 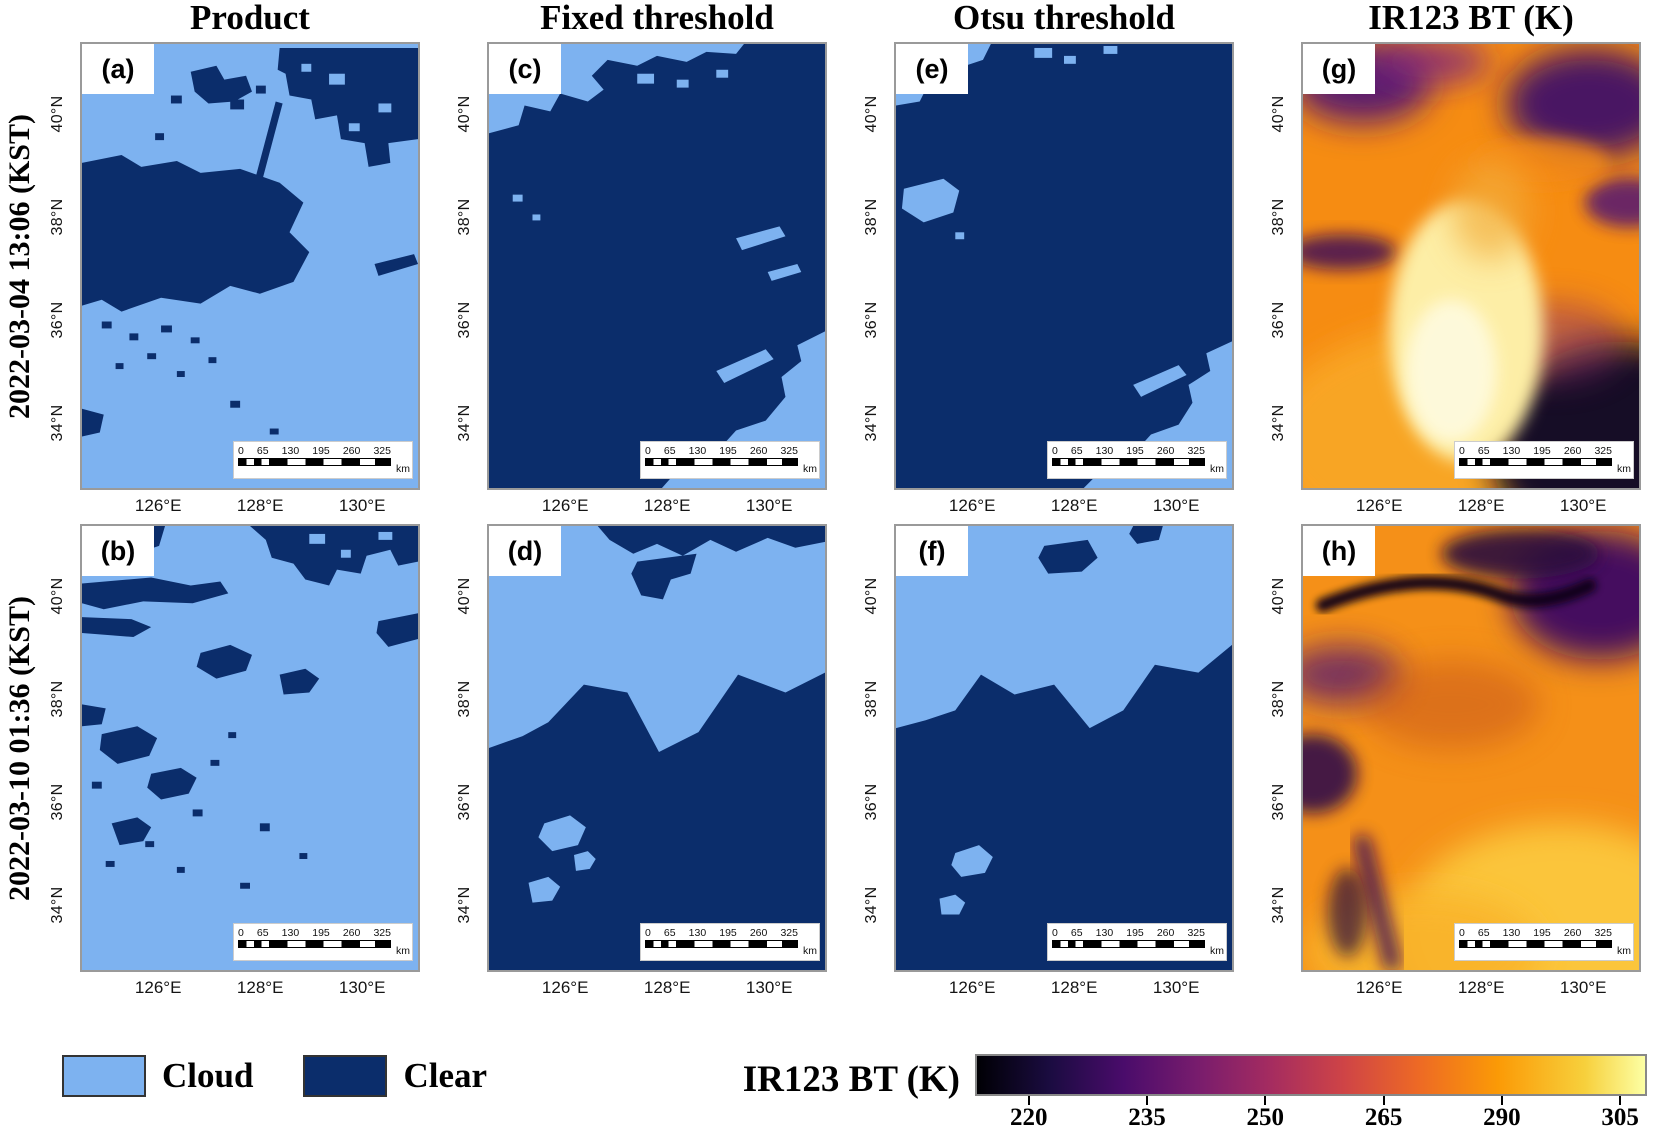 What do you see at coordinates (250, 990) in the screenshot?
I see `panel-b-x-axis: 126°E 128°E 130°E` at bounding box center [250, 990].